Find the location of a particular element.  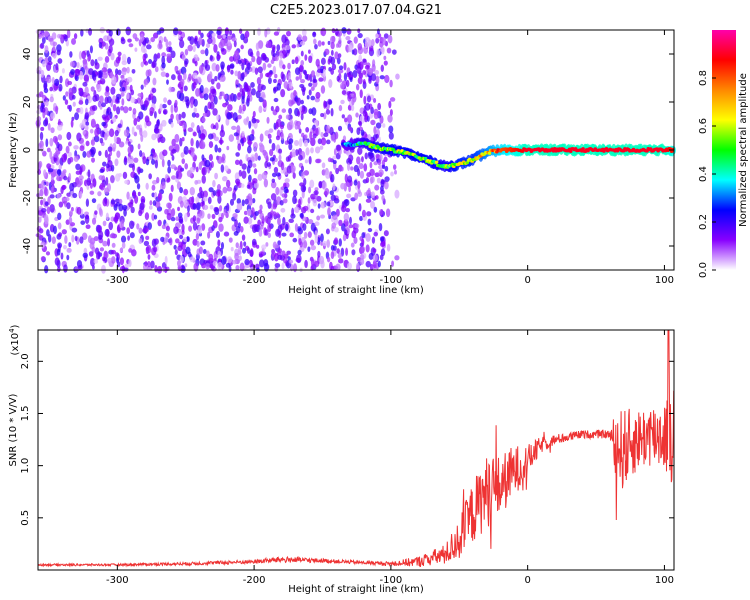

spectrogram-y-label: Frequency (Hz) is located at coordinates (13, 150).